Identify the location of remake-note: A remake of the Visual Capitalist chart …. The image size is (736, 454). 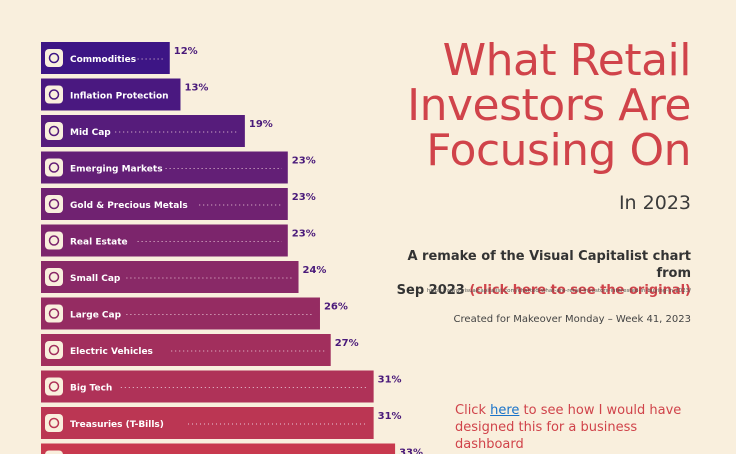
(541, 273).